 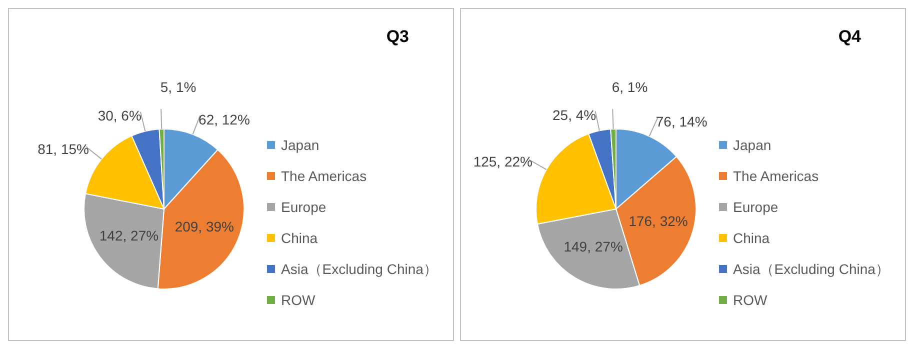 I want to click on data-label: 6, 1%, so click(x=630, y=87).